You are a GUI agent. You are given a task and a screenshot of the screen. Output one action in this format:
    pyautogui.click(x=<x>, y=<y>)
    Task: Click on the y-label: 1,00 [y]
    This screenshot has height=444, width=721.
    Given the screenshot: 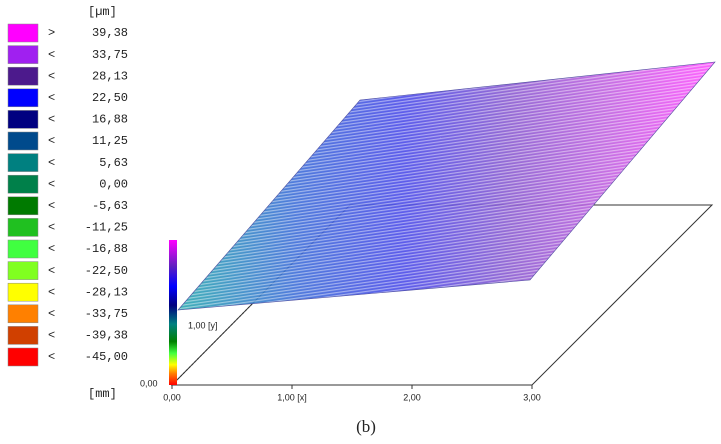 What is the action you would take?
    pyautogui.click(x=203, y=325)
    